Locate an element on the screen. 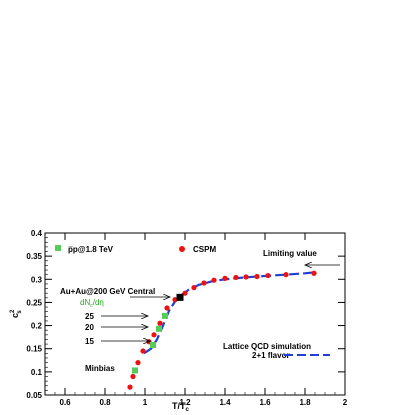 Image resolution: width=415 pixels, height=415 pixels. y-axis-title-main: c is located at coordinates (15, 315).